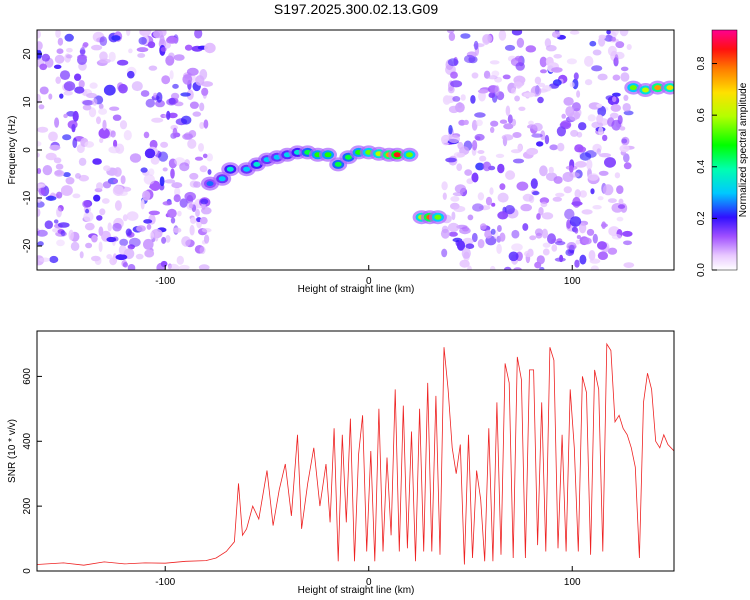  Describe the element at coordinates (12, 150) in the screenshot. I see `heatmap-y-axis-label: Frequency (Hz)` at that location.